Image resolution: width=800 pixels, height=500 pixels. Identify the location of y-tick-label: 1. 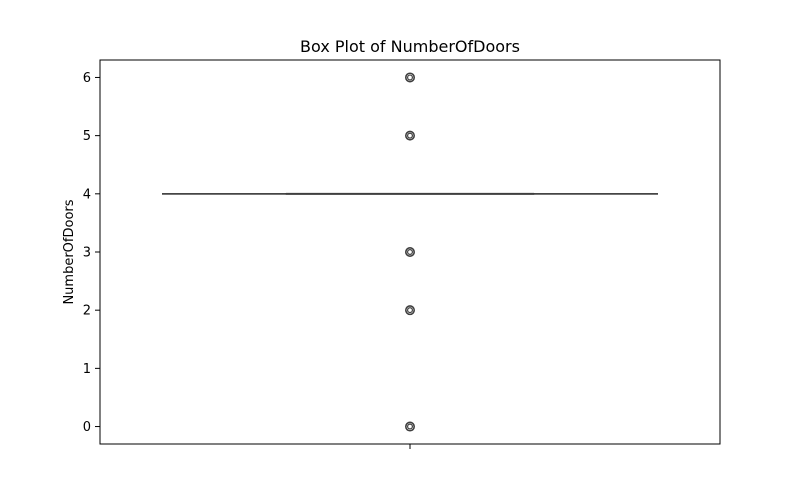
(87, 369).